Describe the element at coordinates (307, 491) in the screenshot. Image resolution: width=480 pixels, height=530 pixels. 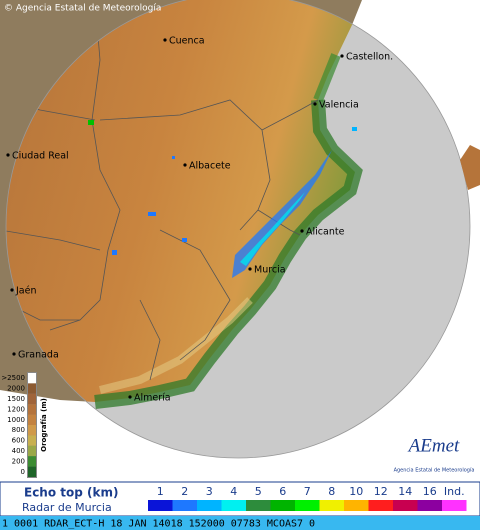
I see `legend-label: 7` at that location.